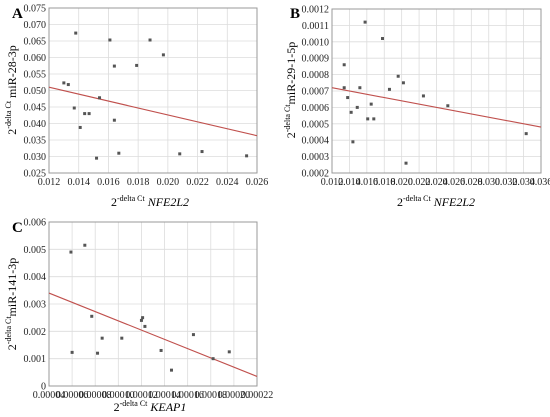 The width and height of the screenshot is (550, 417). I want to click on x-tick-label: 0.028, so click(471, 182).